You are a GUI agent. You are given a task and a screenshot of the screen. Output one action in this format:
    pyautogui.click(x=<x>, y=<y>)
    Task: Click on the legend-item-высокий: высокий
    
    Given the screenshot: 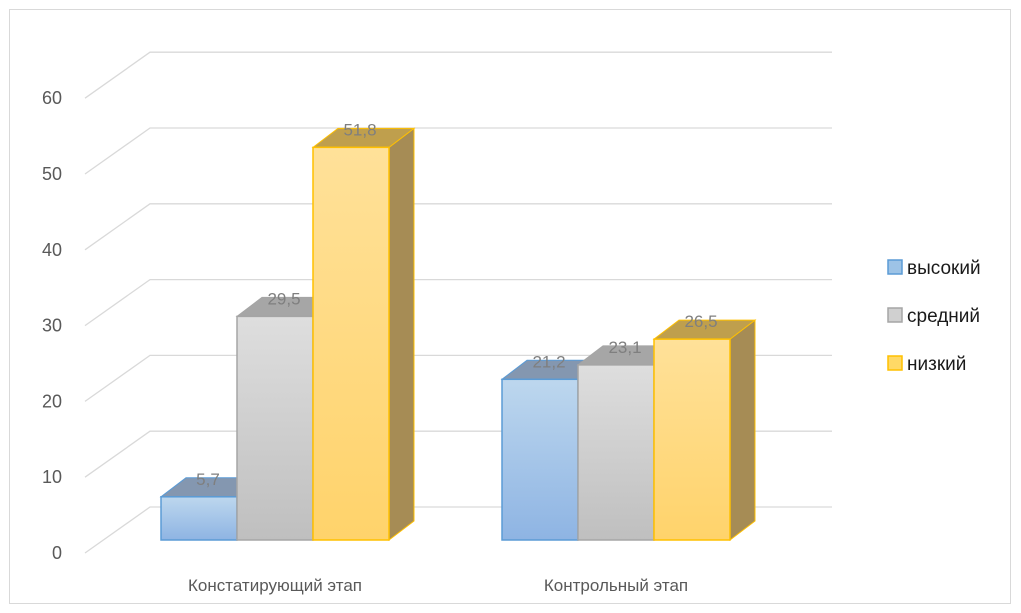 What is the action you would take?
    pyautogui.click(x=934, y=268)
    